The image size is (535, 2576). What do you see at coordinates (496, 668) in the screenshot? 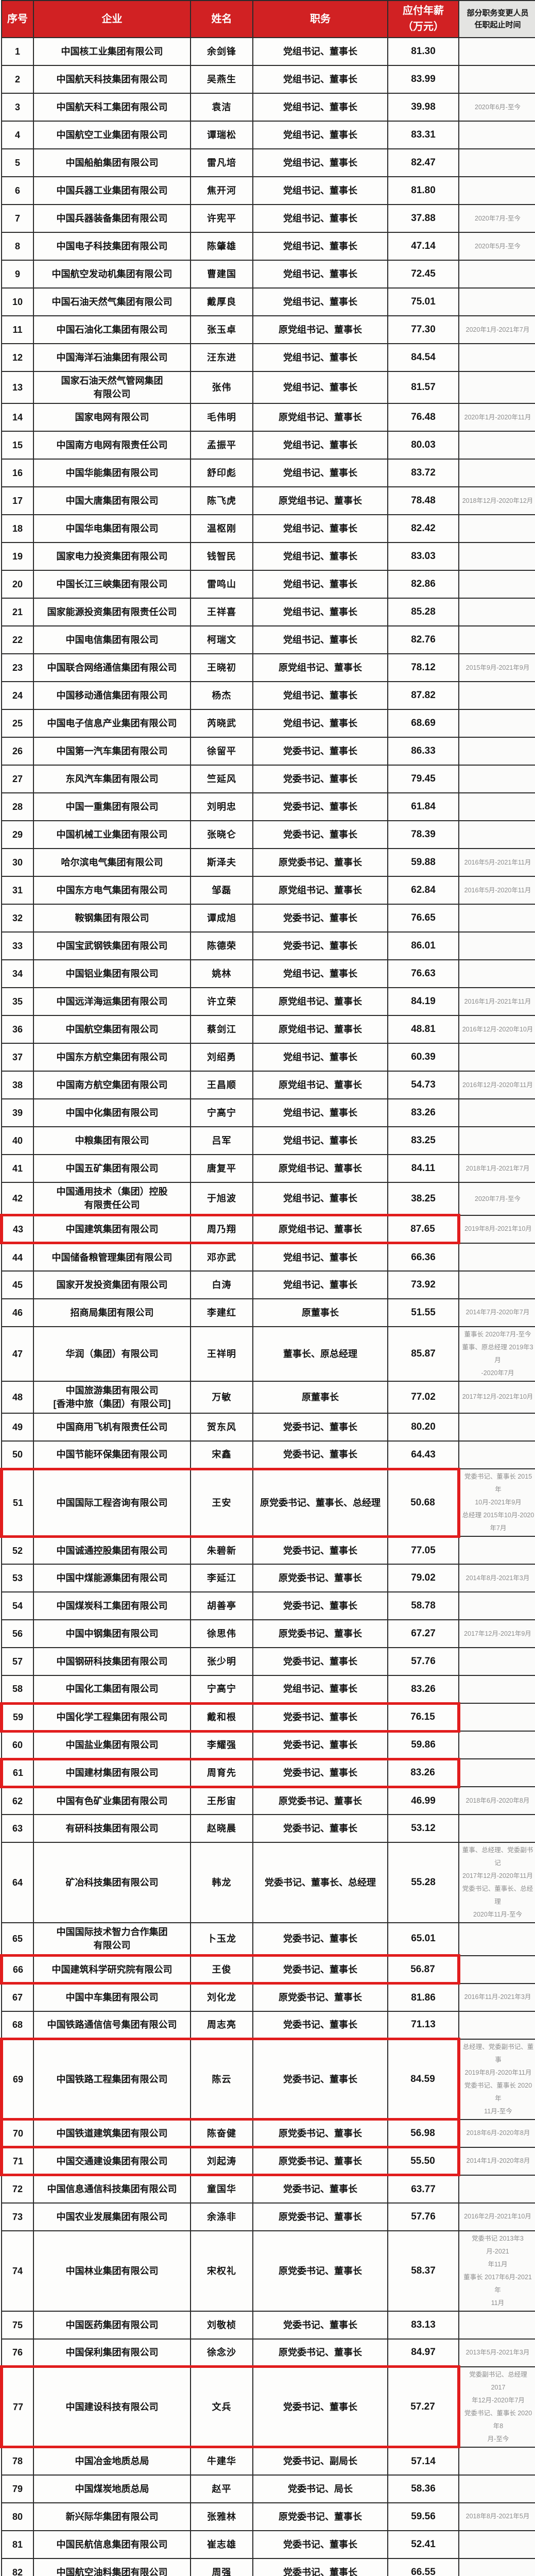
I see `cell-tenure: 2015年9月-2021年9月` at bounding box center [496, 668].